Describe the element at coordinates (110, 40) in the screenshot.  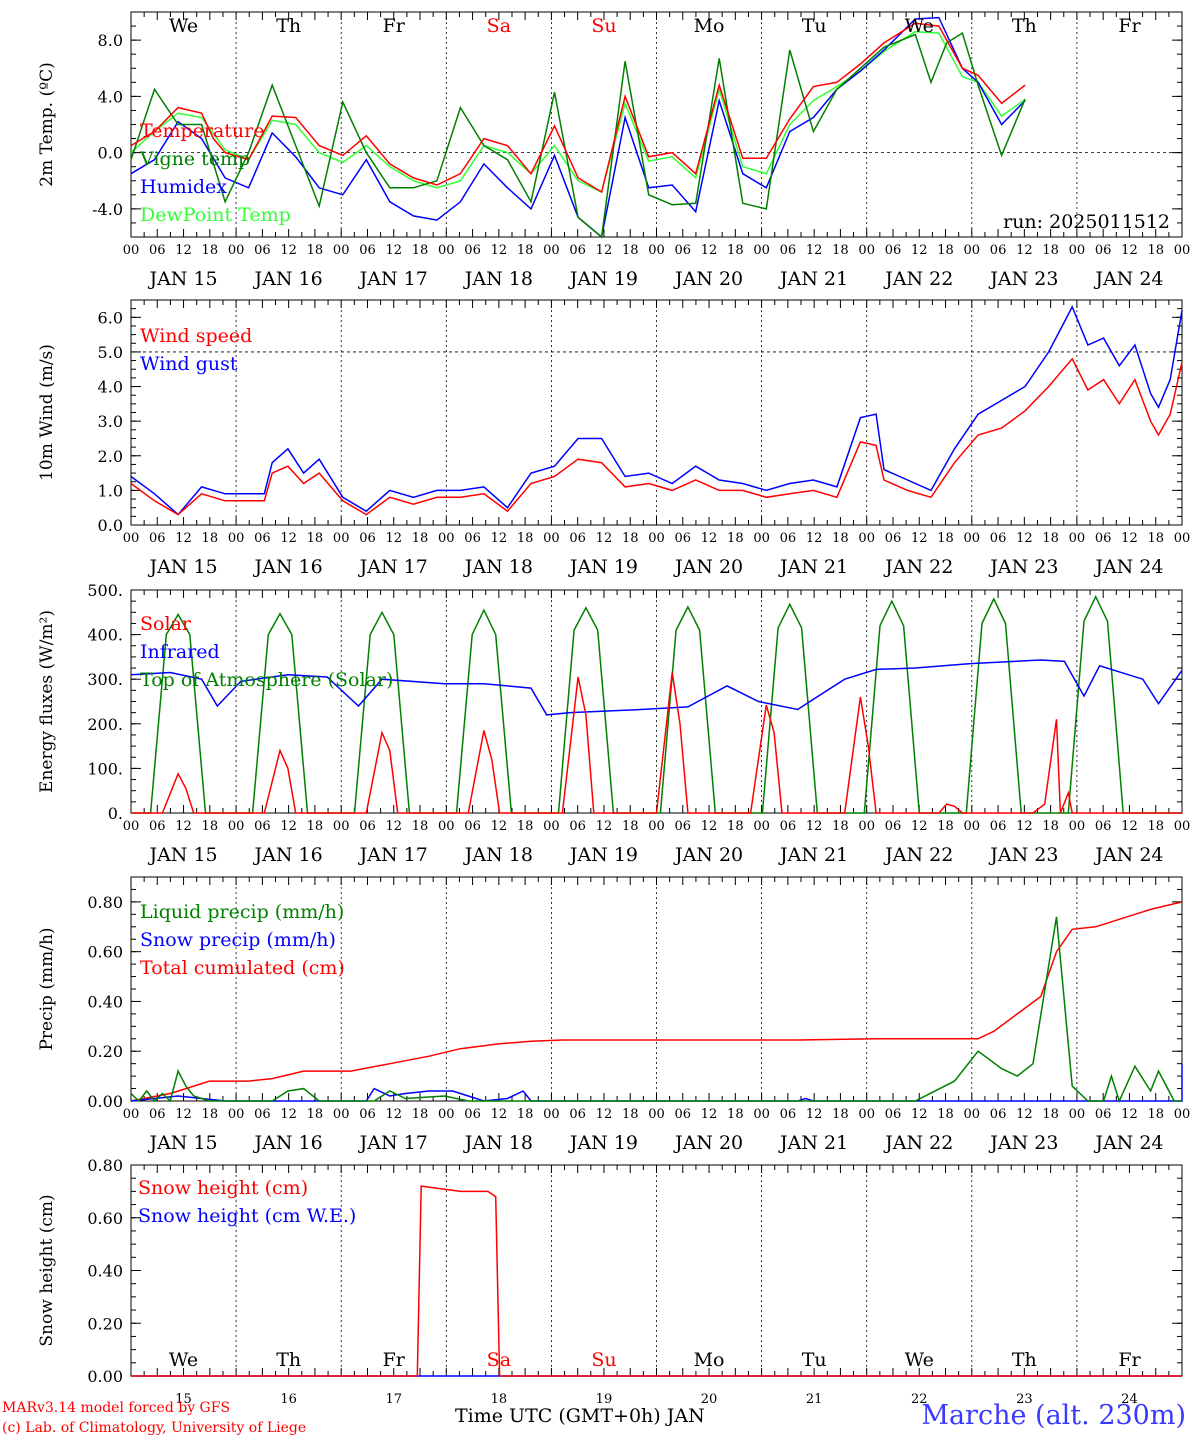
I see `y-tick-label: 8.0` at that location.